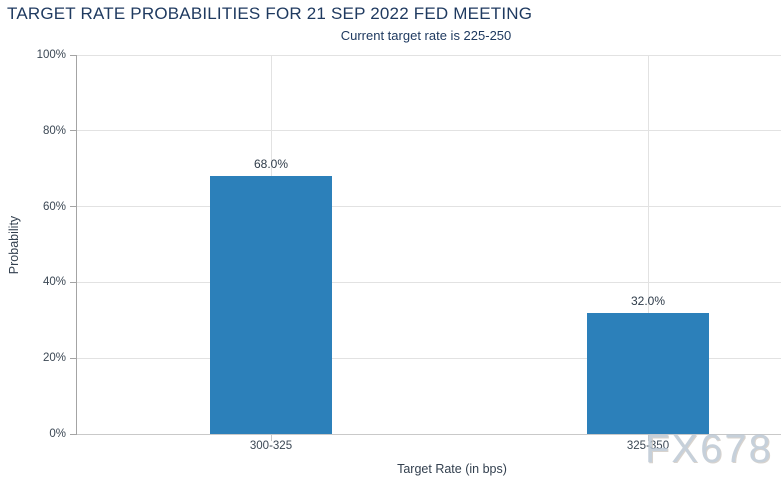 The width and height of the screenshot is (781, 487). What do you see at coordinates (425, 434) in the screenshot?
I see `x-axis-line` at bounding box center [425, 434].